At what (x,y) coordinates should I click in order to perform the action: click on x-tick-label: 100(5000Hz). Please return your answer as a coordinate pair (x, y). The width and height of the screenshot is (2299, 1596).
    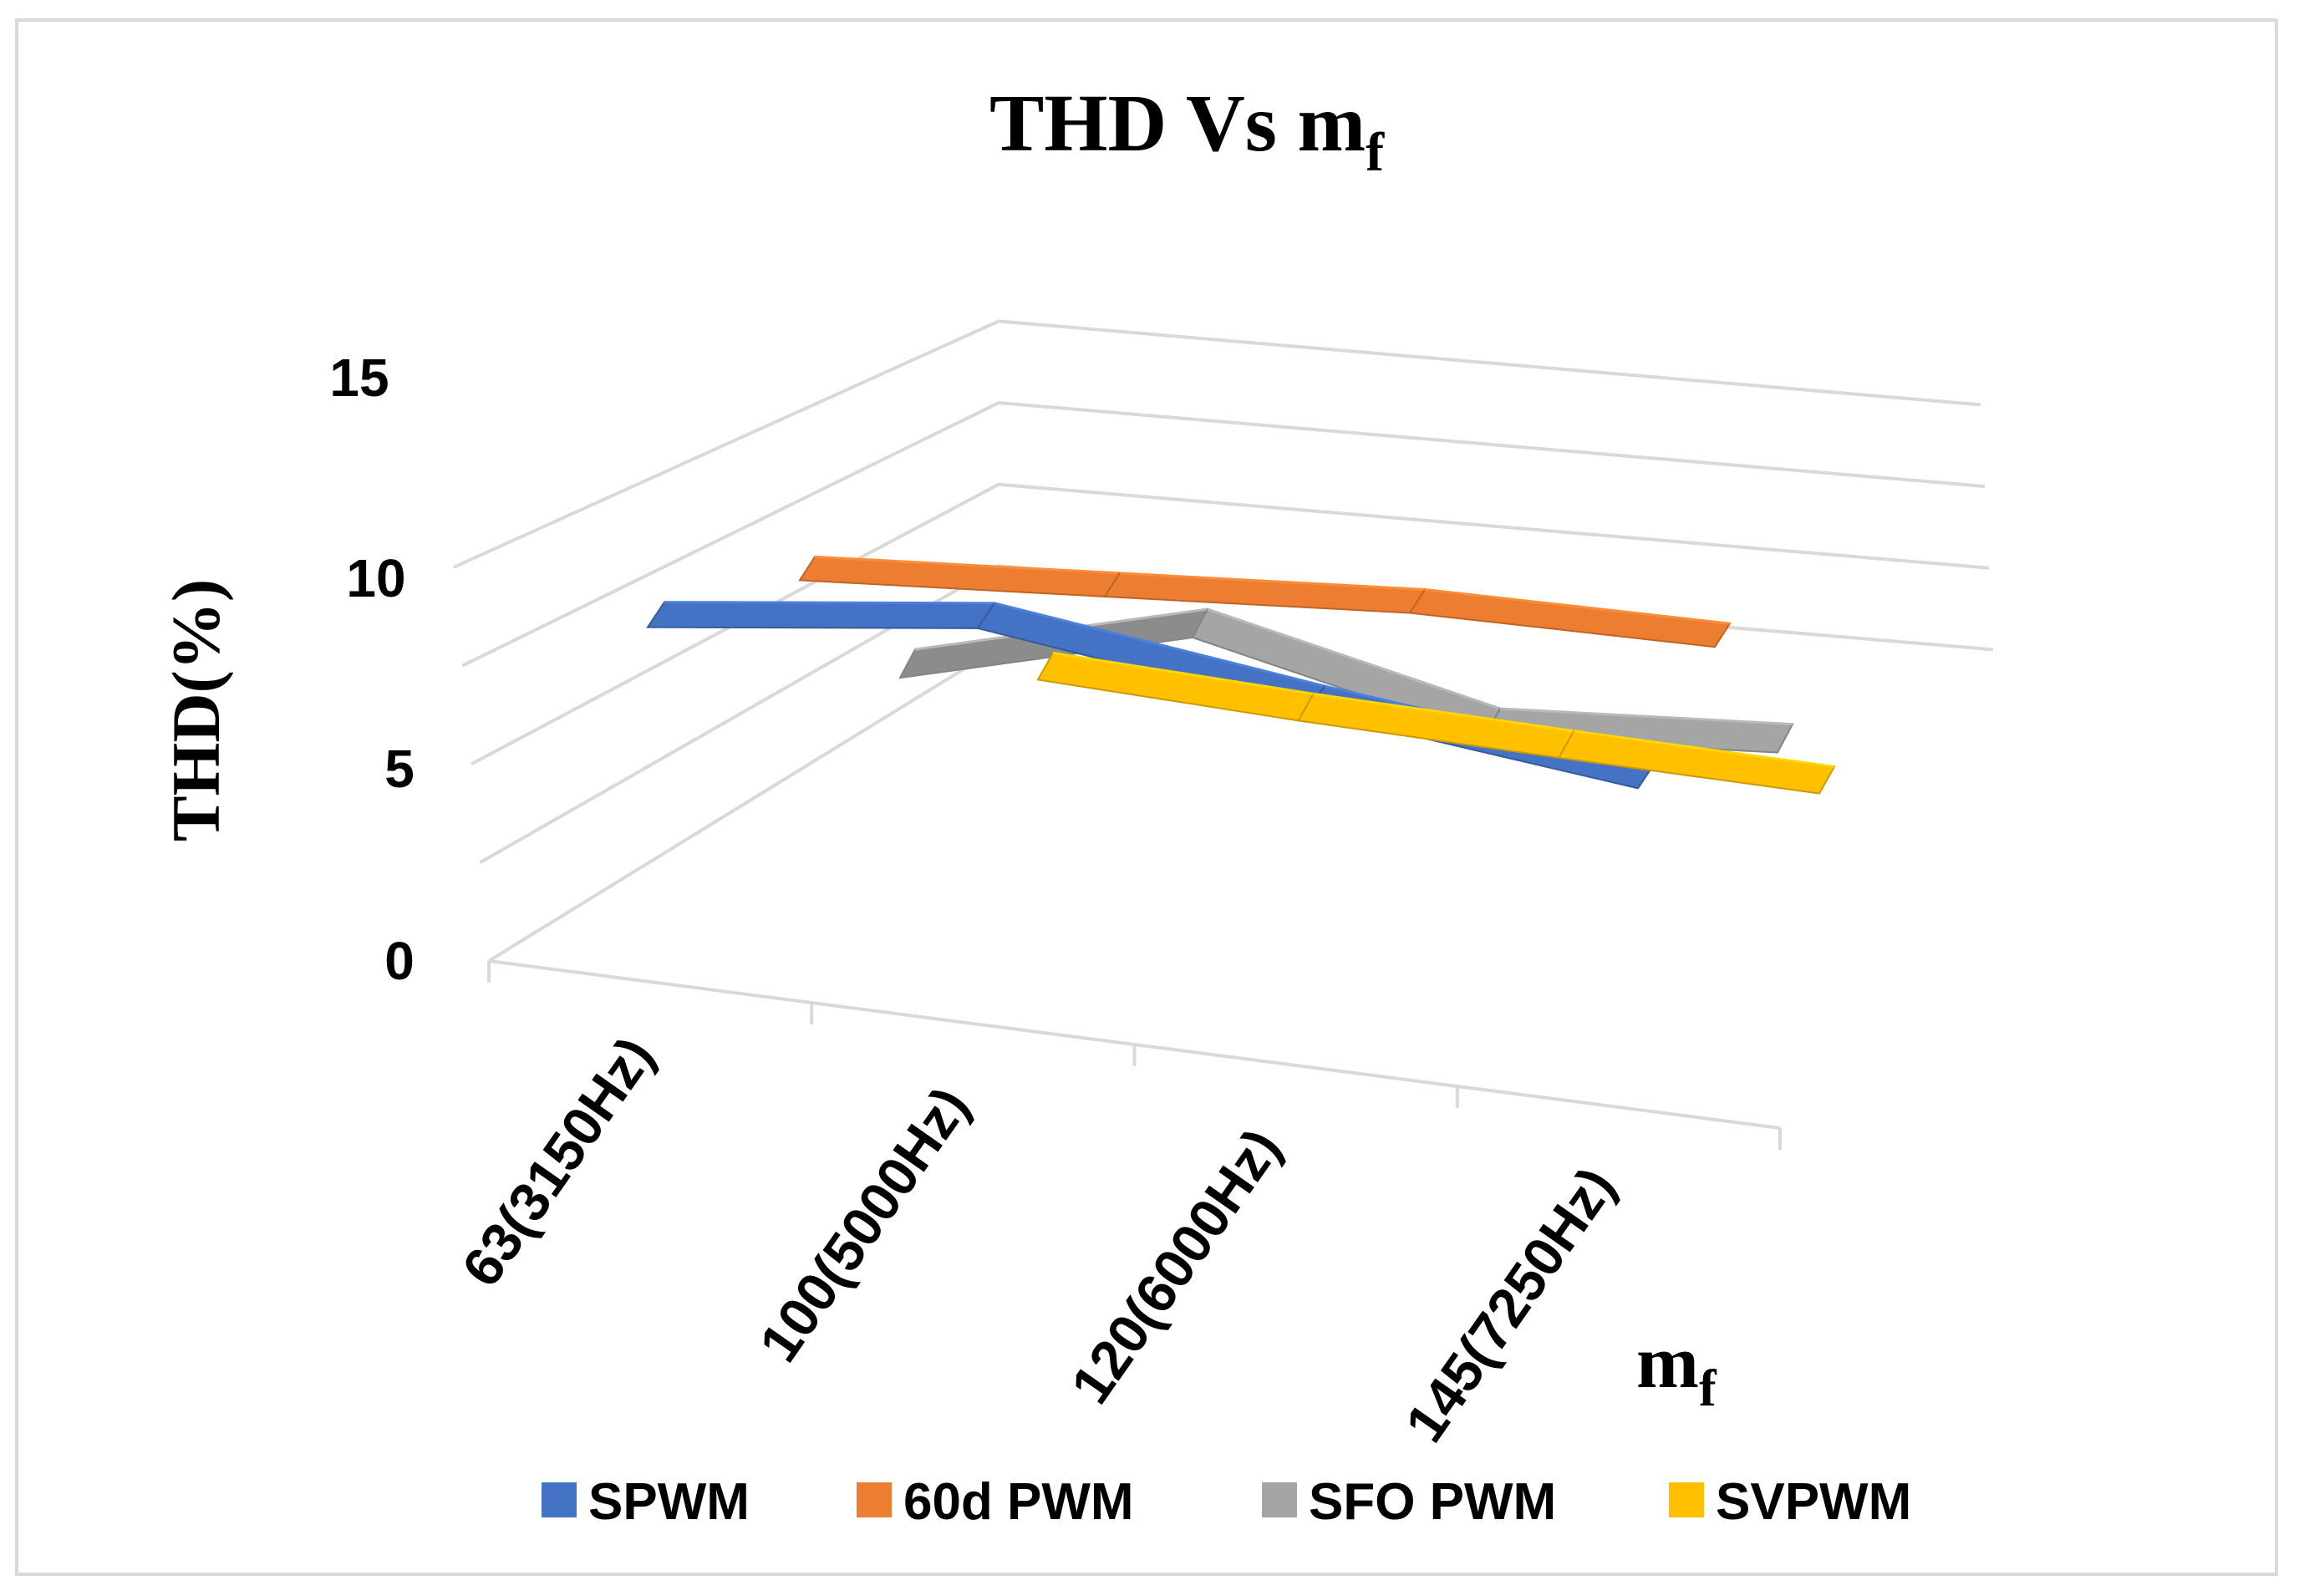
    Looking at the image, I should click on (863, 1224).